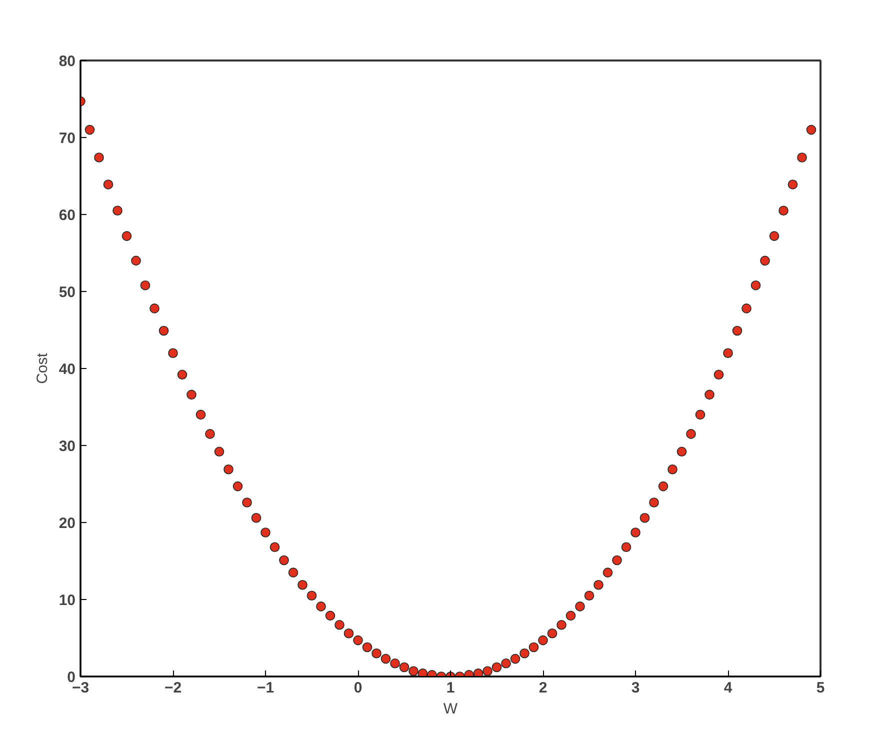 The height and width of the screenshot is (740, 874). Describe the element at coordinates (67, 292) in the screenshot. I see `y-tick-label: 50` at that location.